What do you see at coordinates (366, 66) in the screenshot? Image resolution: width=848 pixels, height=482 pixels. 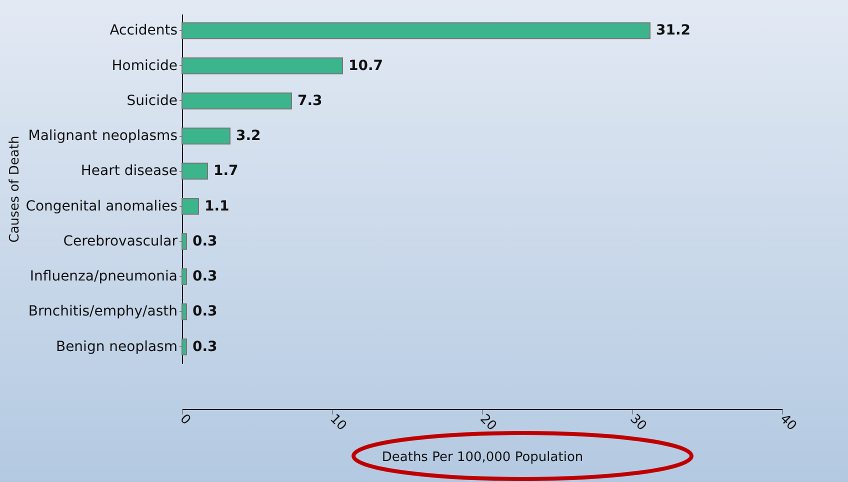 I see `data-label: 10.7` at bounding box center [366, 66].